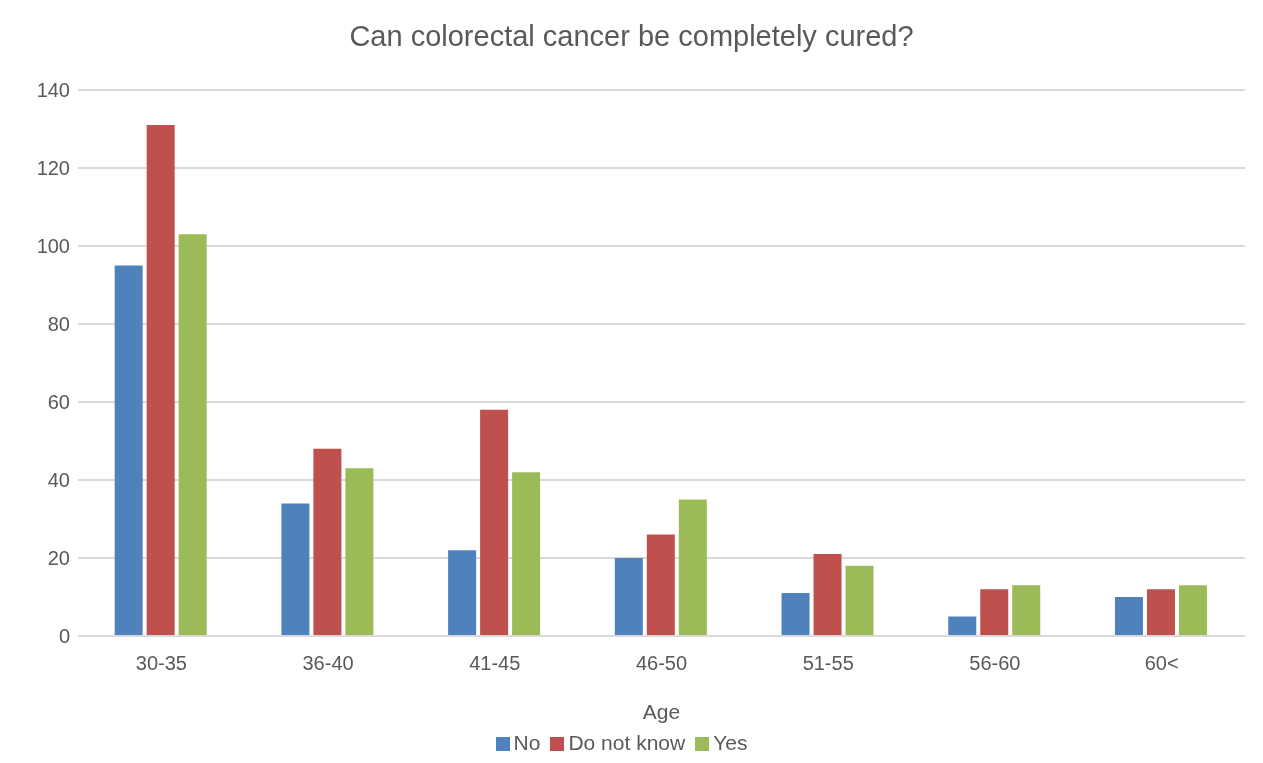  What do you see at coordinates (58, 558) in the screenshot?
I see `y-tick-label: 20` at bounding box center [58, 558].